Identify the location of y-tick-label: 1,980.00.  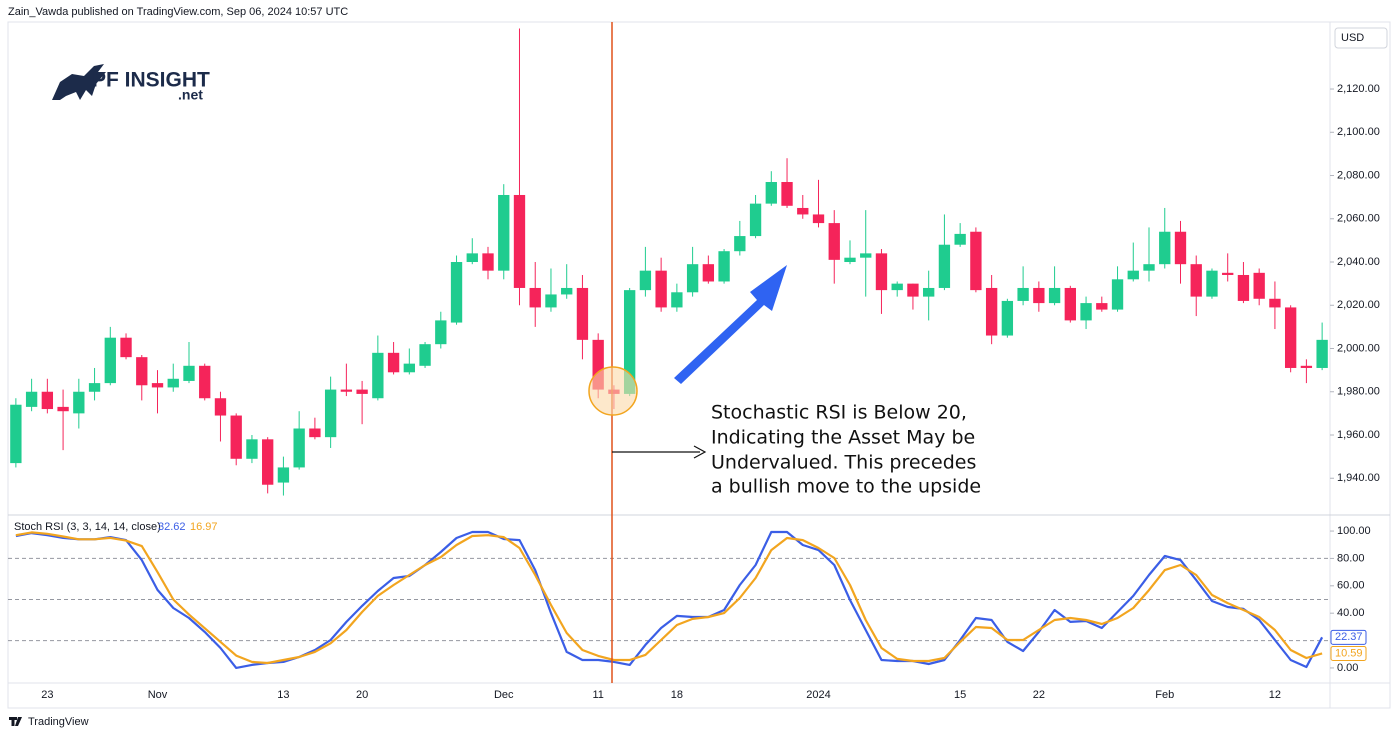
(1358, 392).